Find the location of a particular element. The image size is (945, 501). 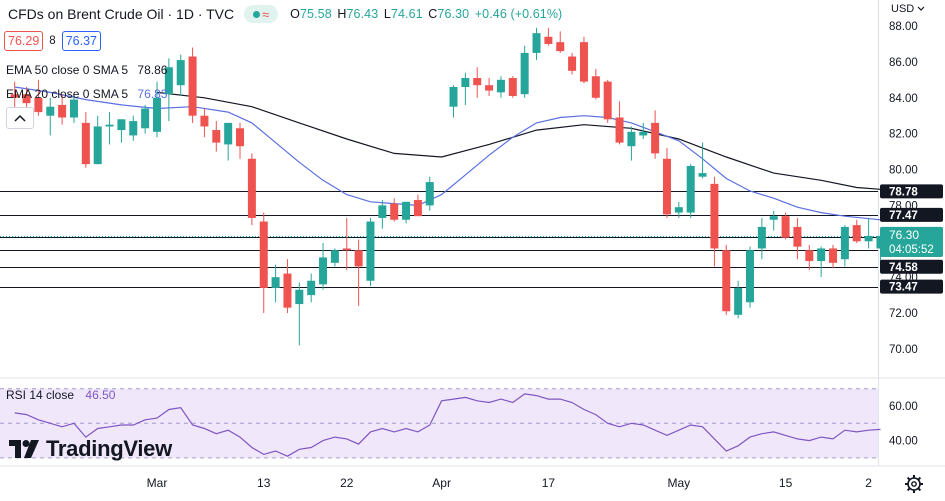

market-status-badge: ≈ is located at coordinates (261, 14).